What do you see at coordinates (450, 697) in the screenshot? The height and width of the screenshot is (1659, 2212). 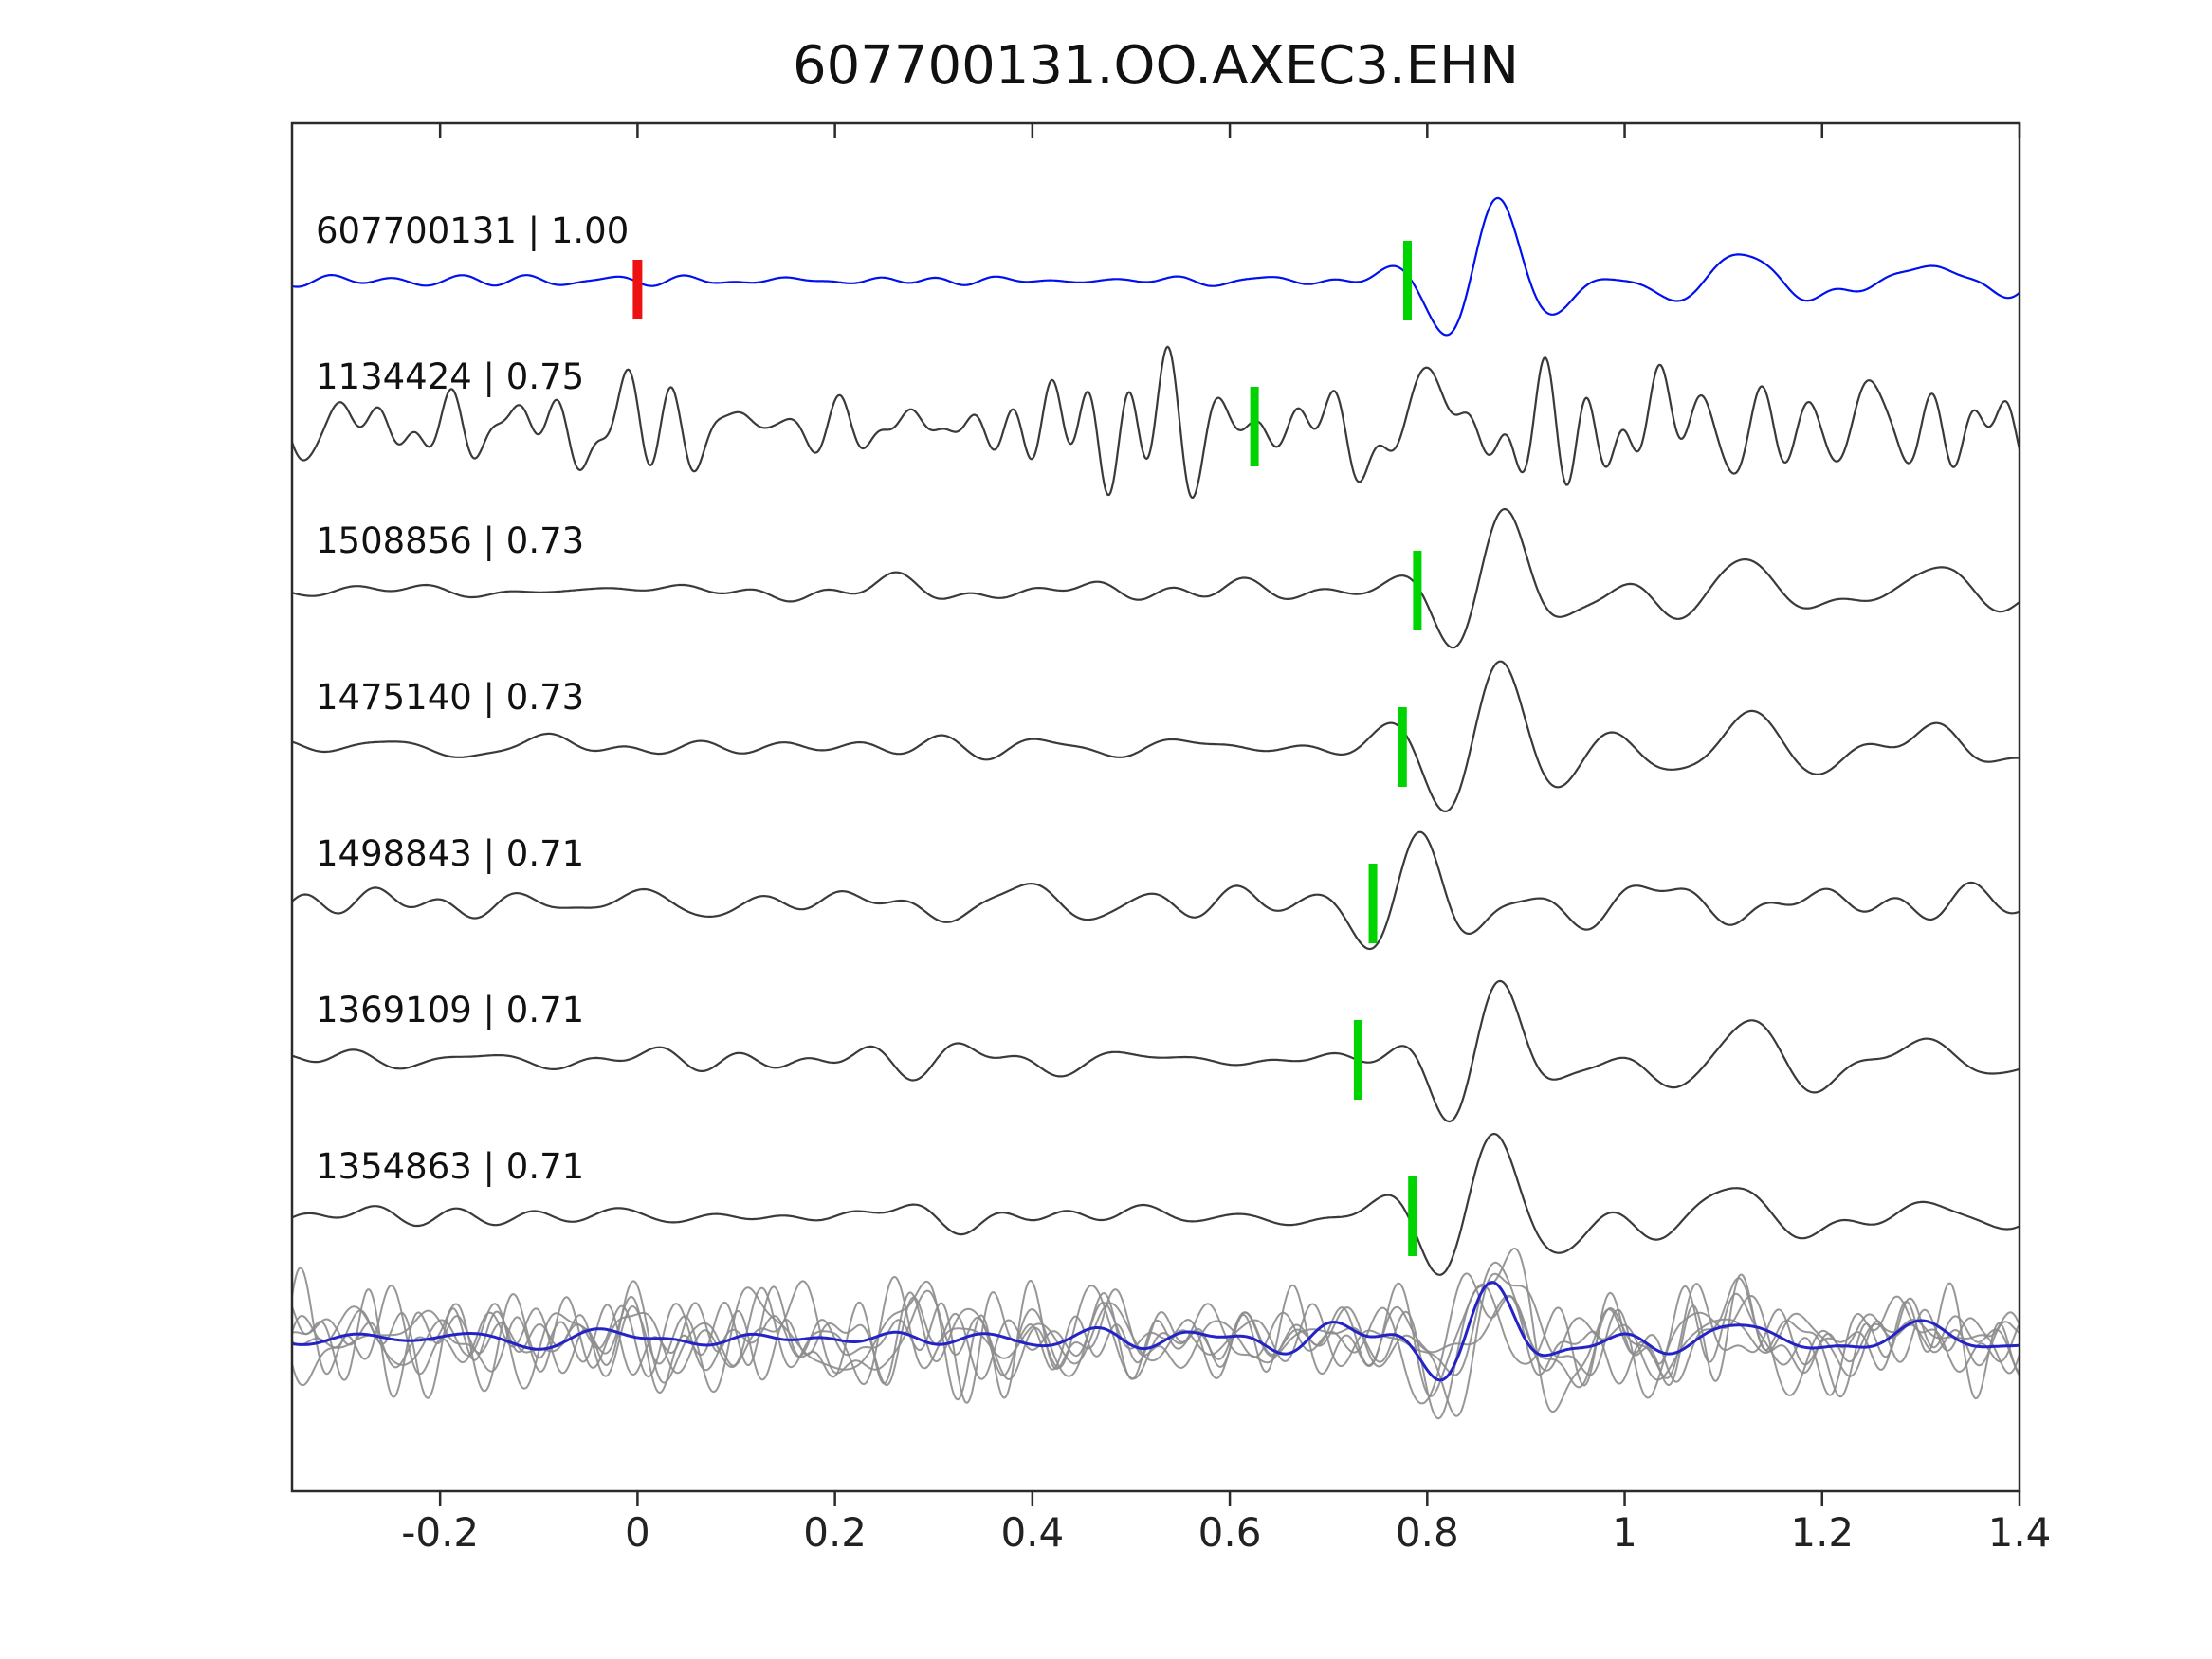 I see `trace-label-1475140: 1475140 | 0.73` at bounding box center [450, 697].